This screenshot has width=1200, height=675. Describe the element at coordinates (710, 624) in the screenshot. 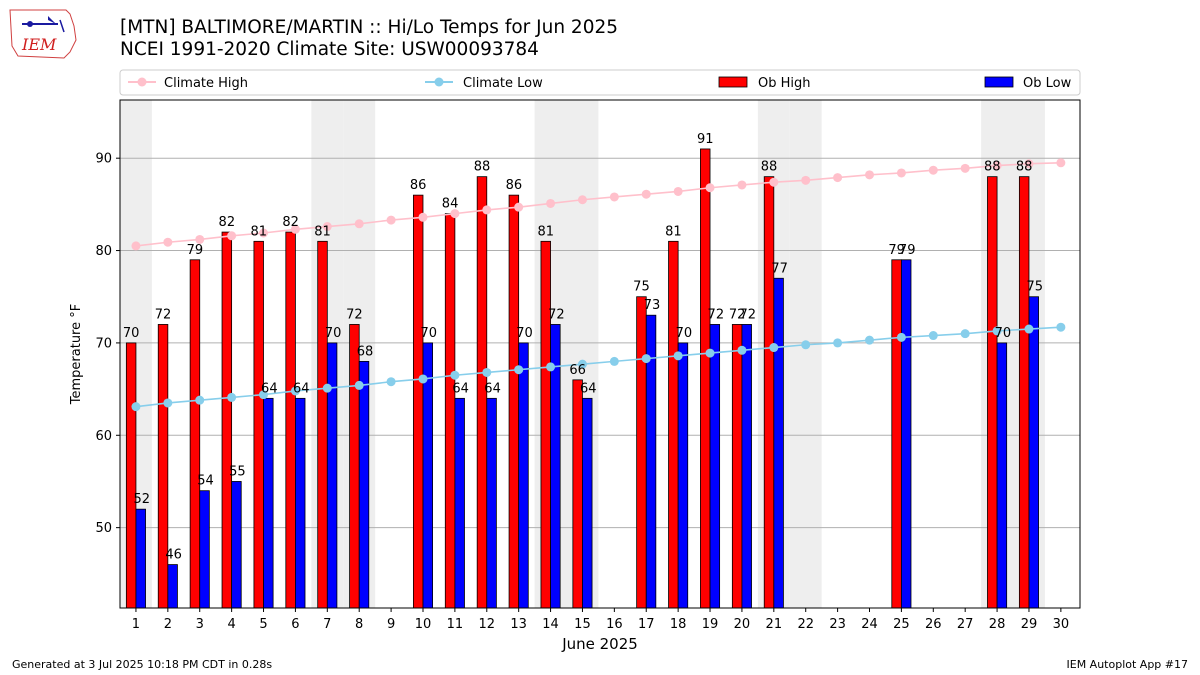

I see `x-tick-label: 19` at that location.